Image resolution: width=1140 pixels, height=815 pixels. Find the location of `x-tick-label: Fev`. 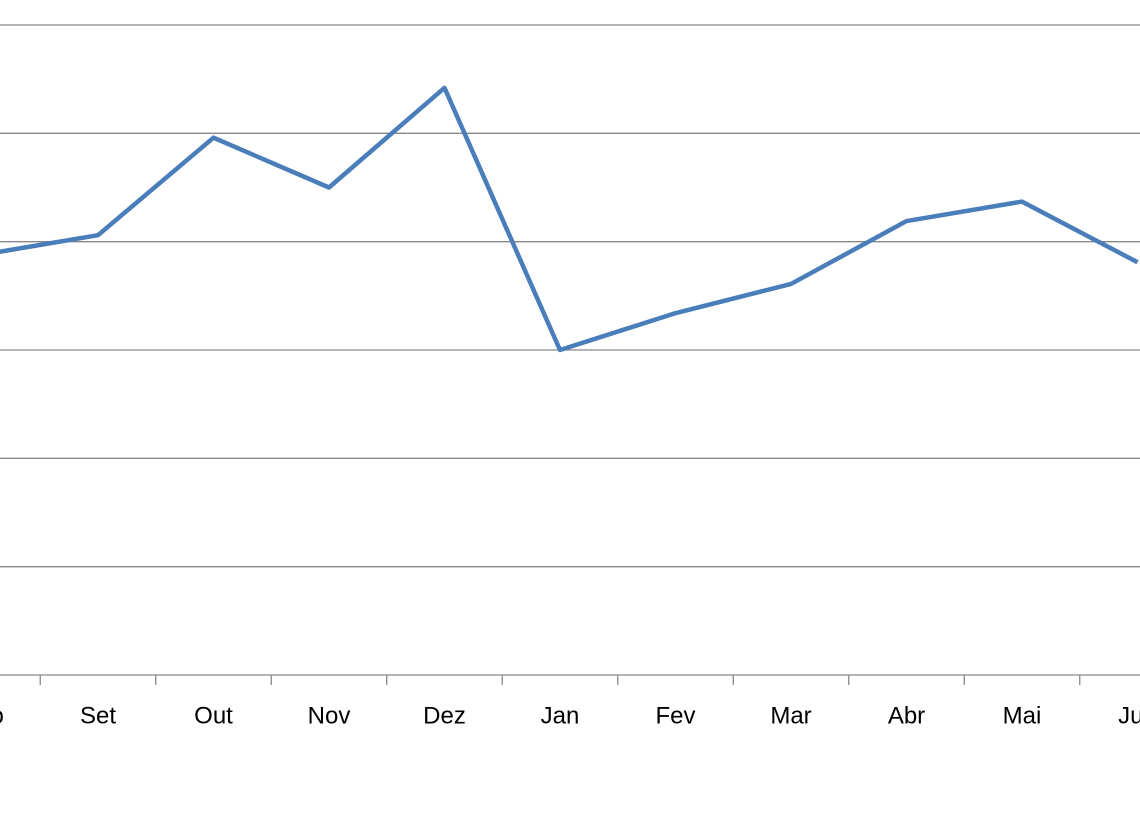

x-tick-label: Fev is located at coordinates (675, 715).